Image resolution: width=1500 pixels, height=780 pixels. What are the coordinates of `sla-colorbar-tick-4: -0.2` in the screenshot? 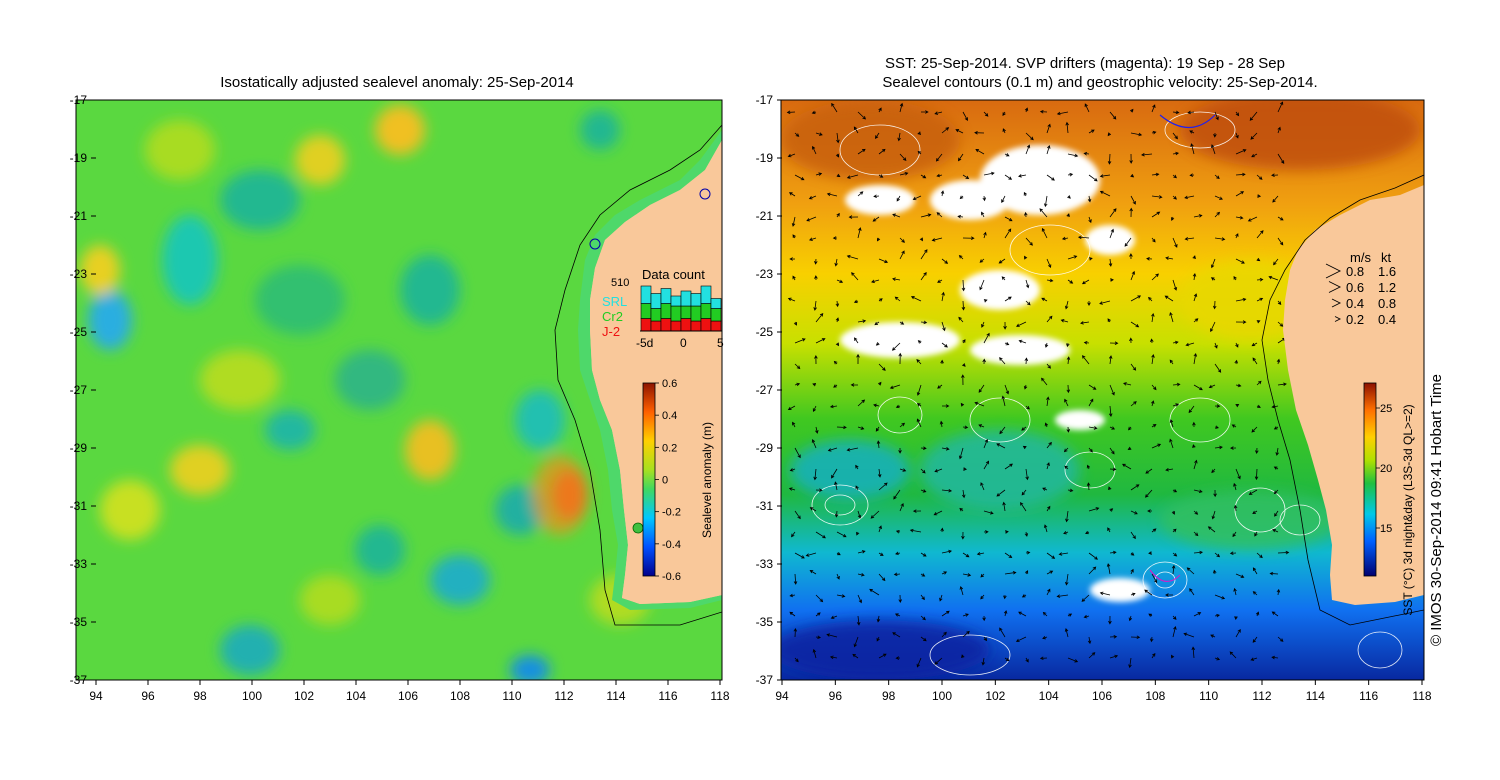 It's located at (671, 513).